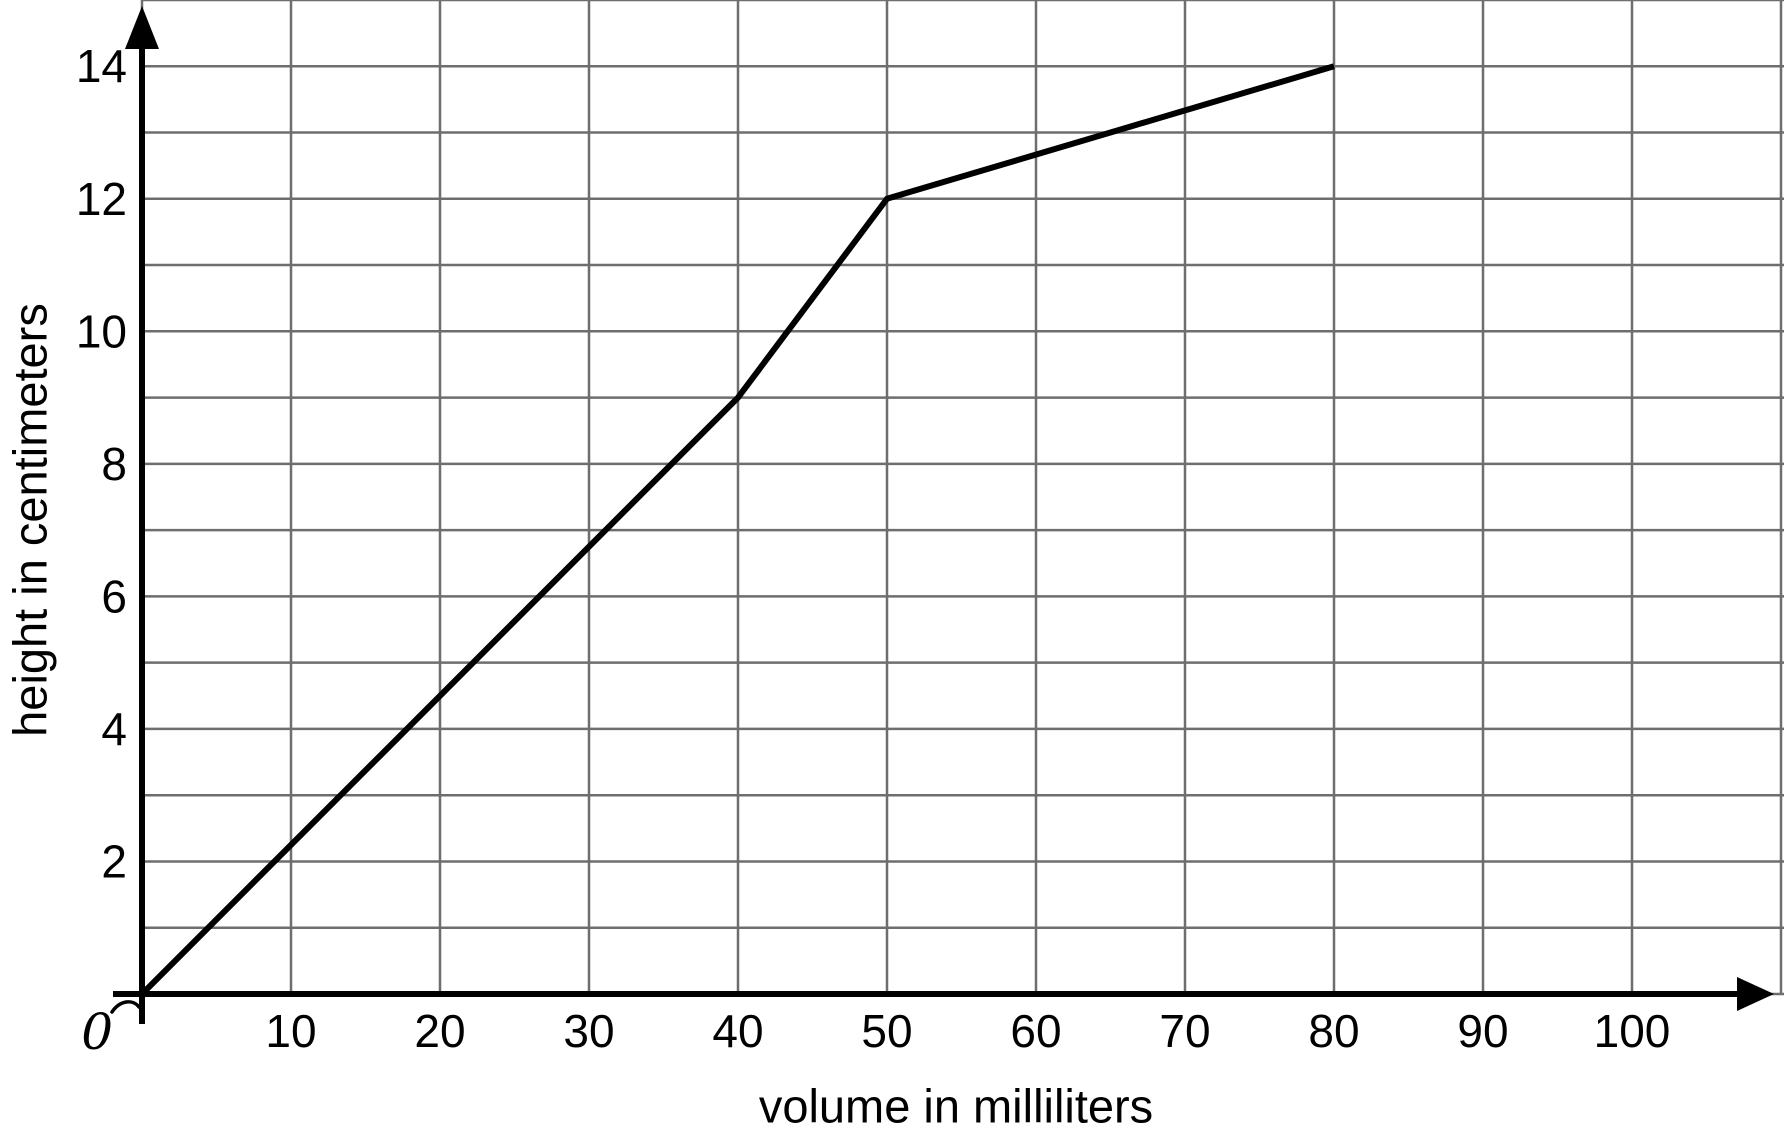  I want to click on origin-label-flourish, so click(125, 1007).